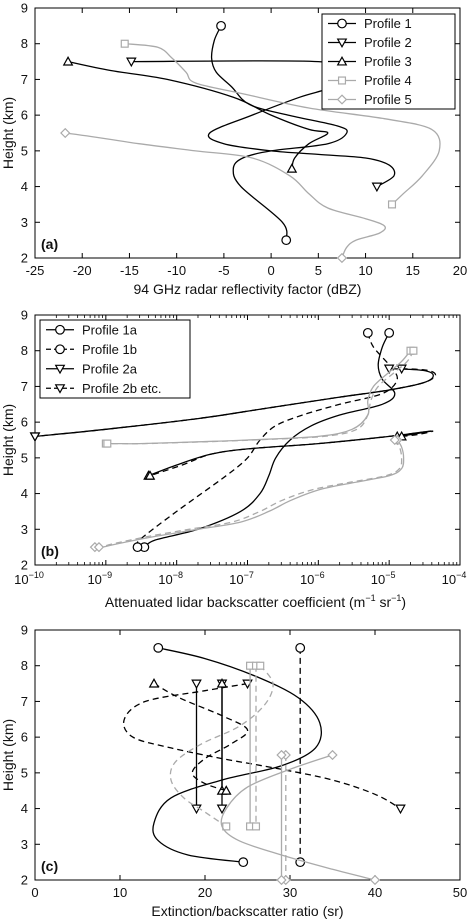  I want to click on legend-label: Profile 1a, so click(110, 329).